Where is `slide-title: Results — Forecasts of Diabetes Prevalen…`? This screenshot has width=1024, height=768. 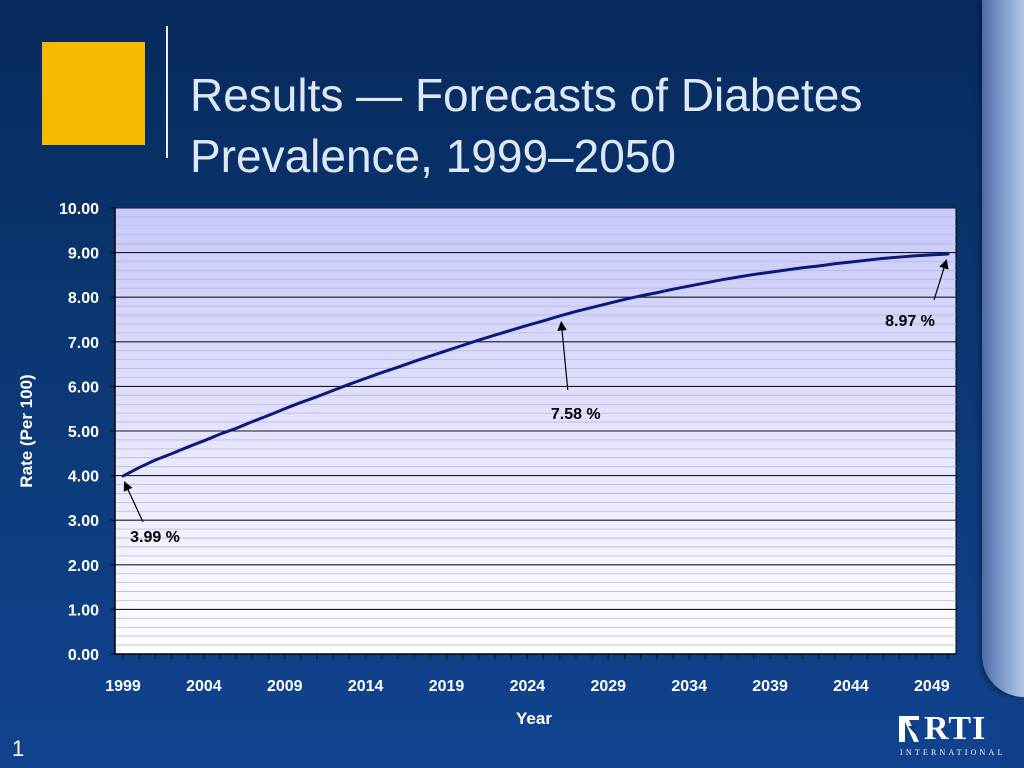
slide-title: Results — Forecasts of Diabetes Prevalen… is located at coordinates (580, 126).